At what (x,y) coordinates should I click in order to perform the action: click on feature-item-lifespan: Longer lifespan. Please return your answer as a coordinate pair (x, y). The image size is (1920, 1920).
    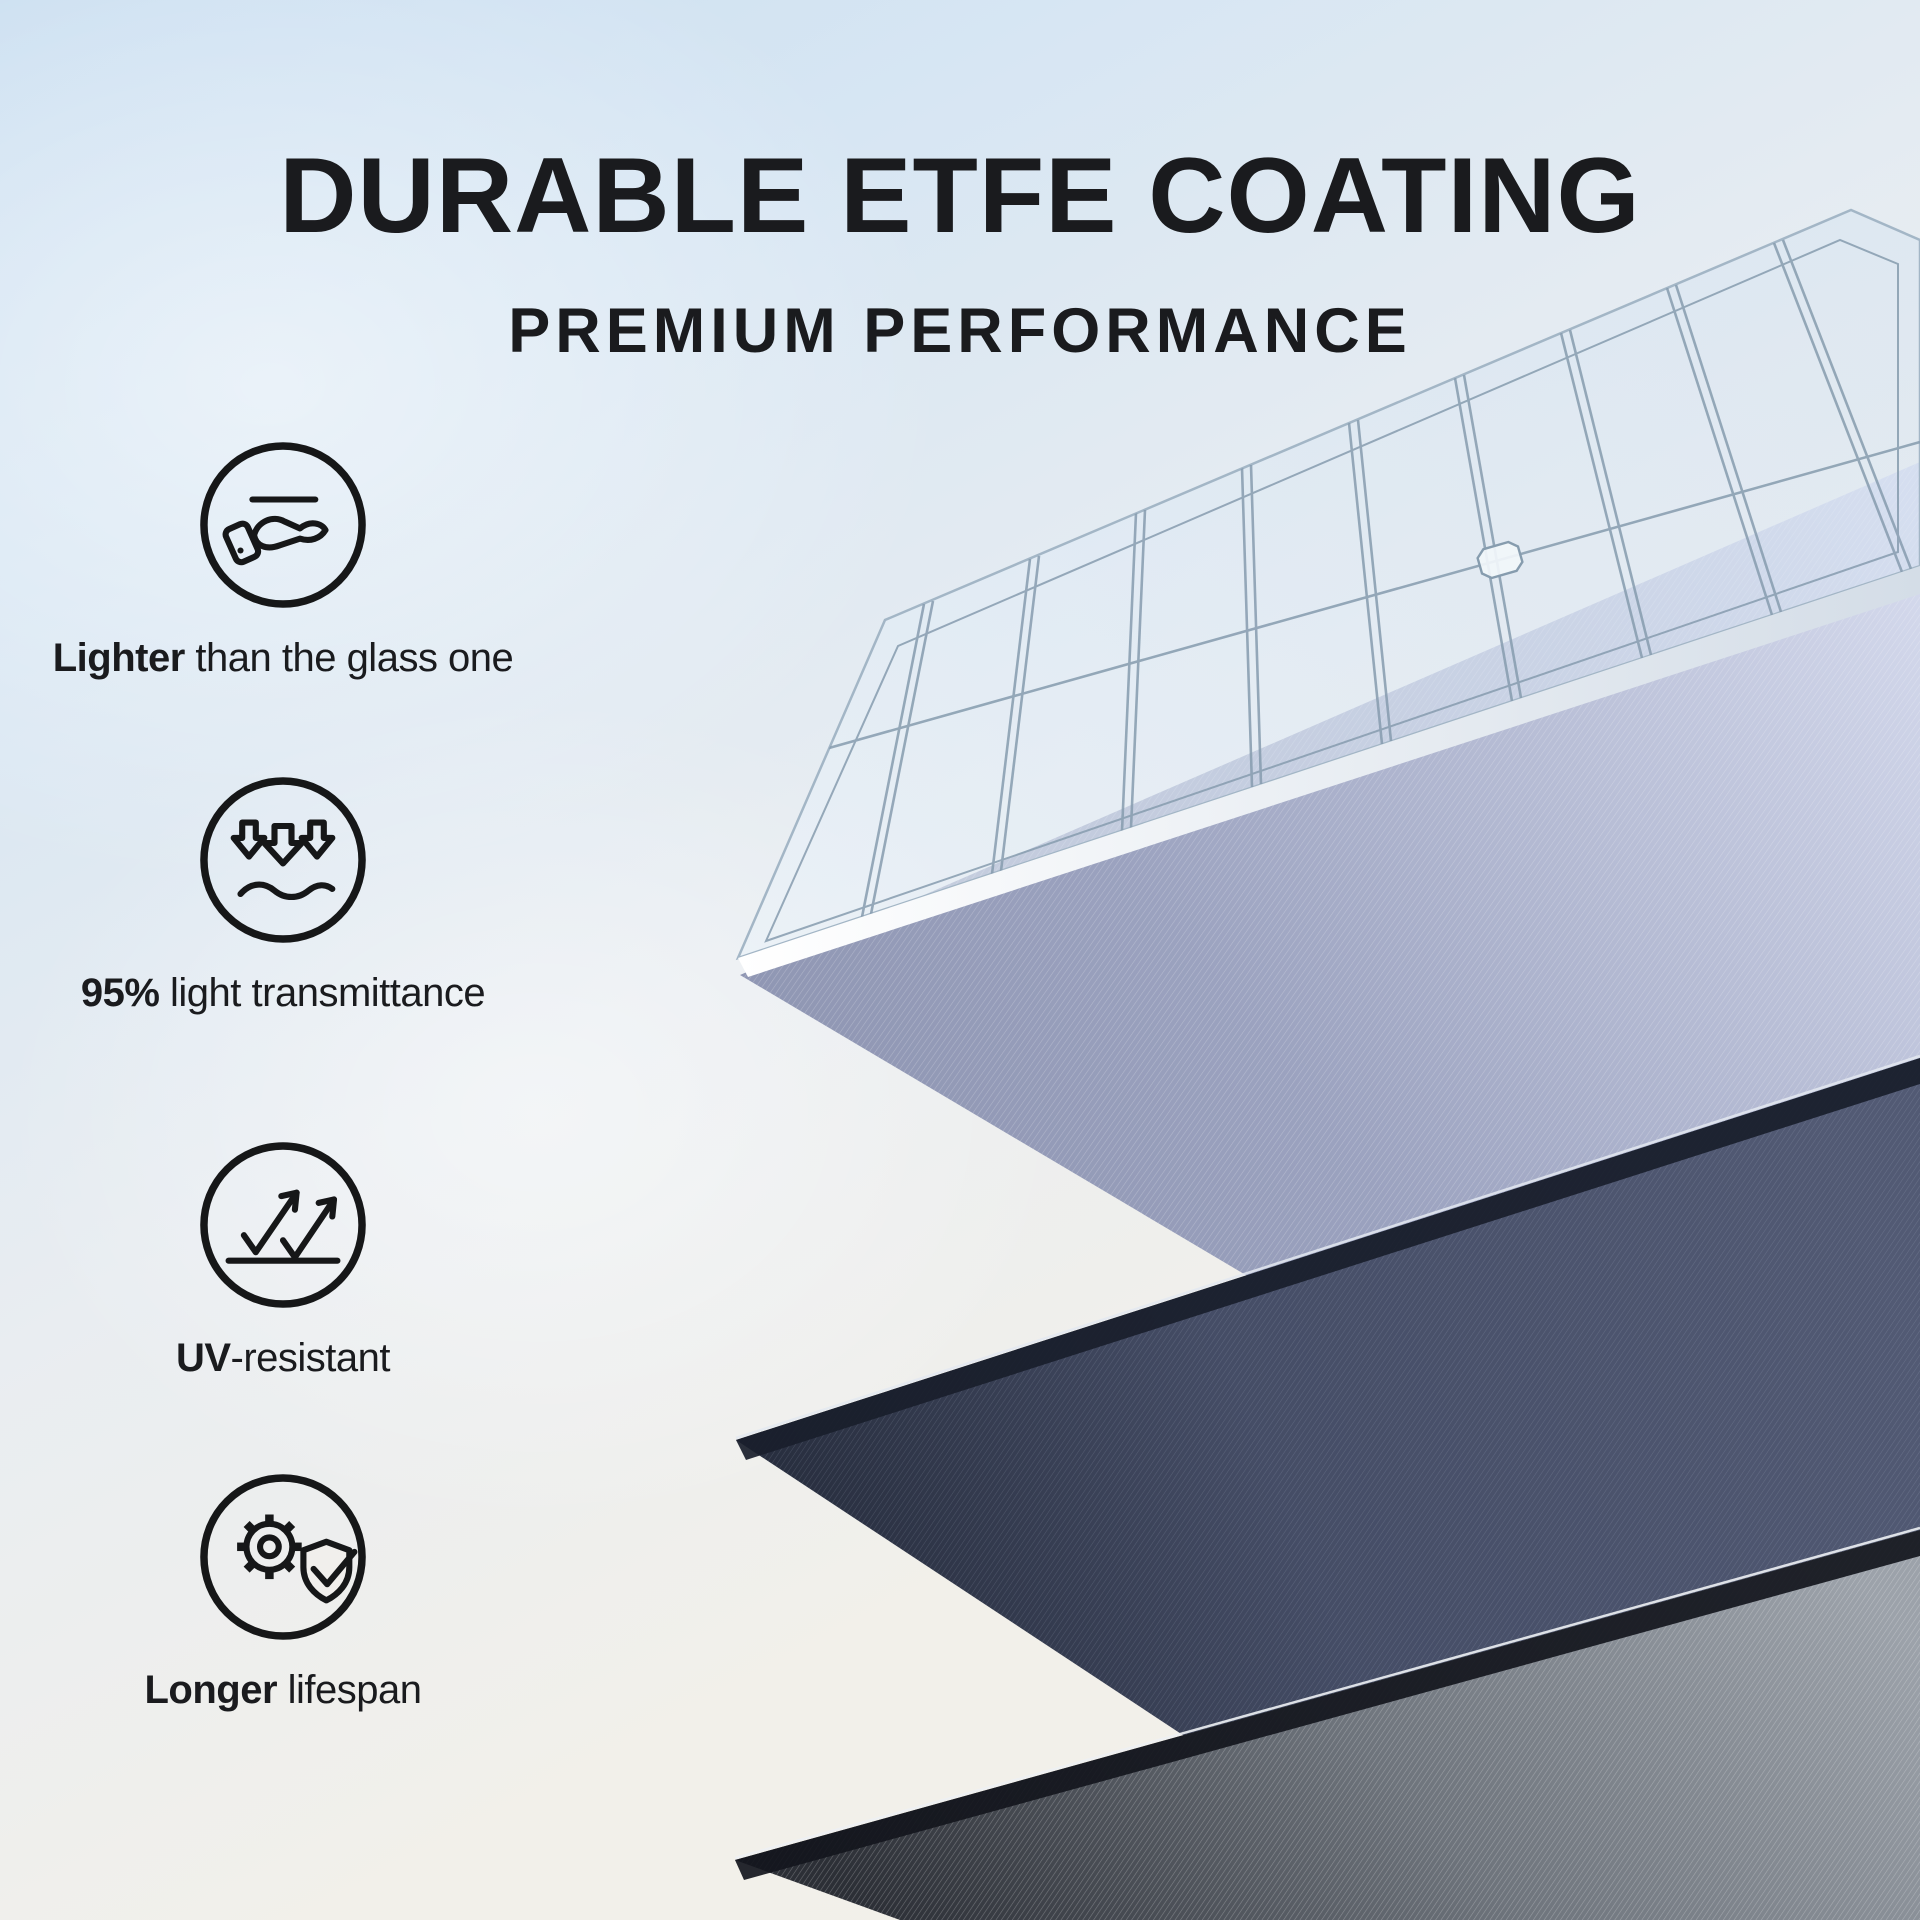
    Looking at the image, I should click on (283, 1593).